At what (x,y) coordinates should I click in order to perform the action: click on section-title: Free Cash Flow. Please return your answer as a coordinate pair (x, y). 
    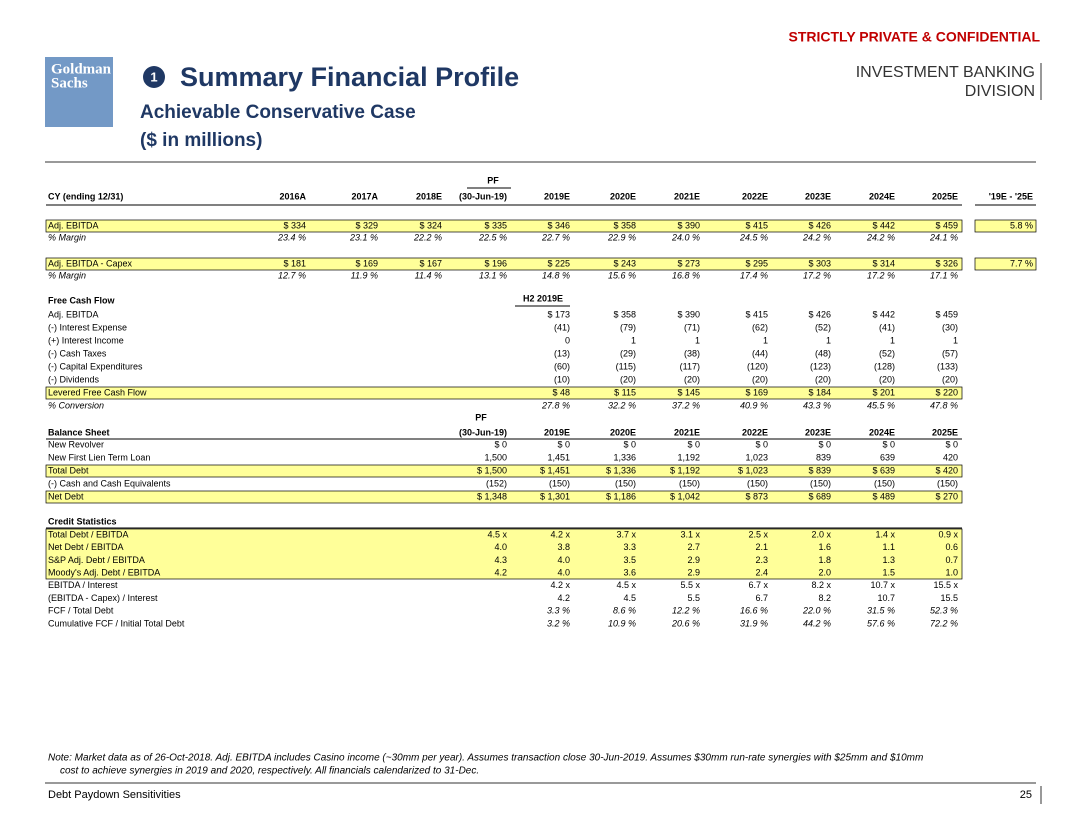
    Looking at the image, I should click on (82, 300).